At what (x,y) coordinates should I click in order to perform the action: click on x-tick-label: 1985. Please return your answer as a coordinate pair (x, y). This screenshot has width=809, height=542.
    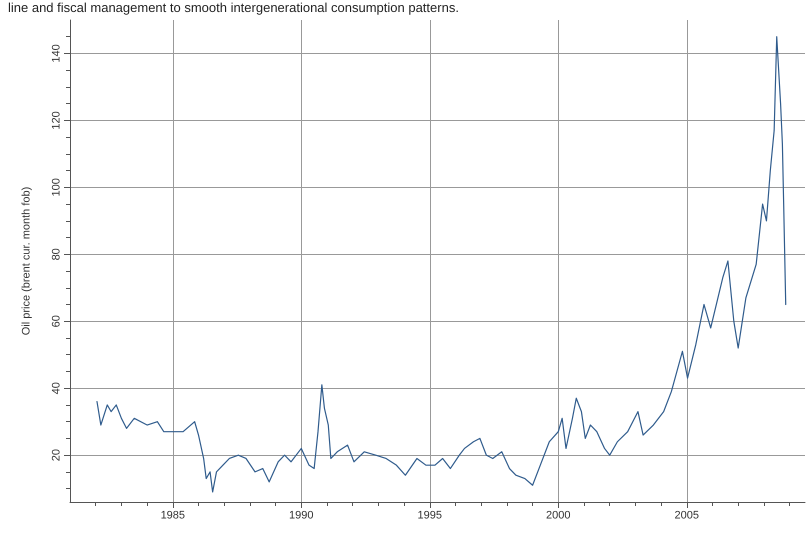
    Looking at the image, I should click on (173, 516).